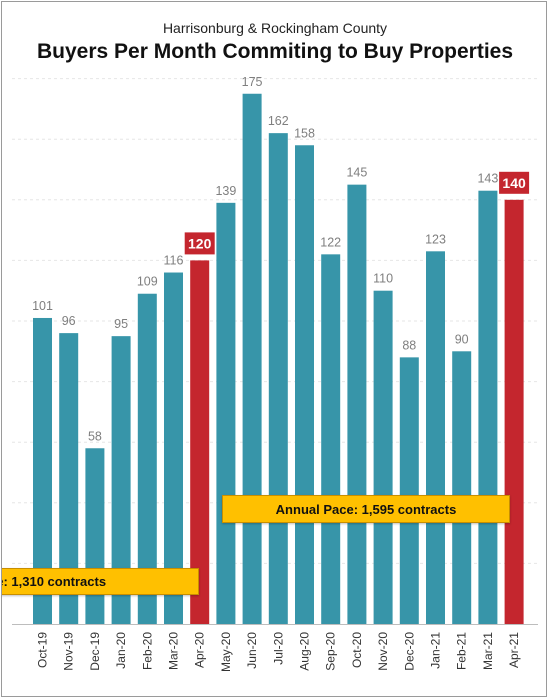  Describe the element at coordinates (278, 121) in the screenshot. I see `bar-value-label: 162` at that location.